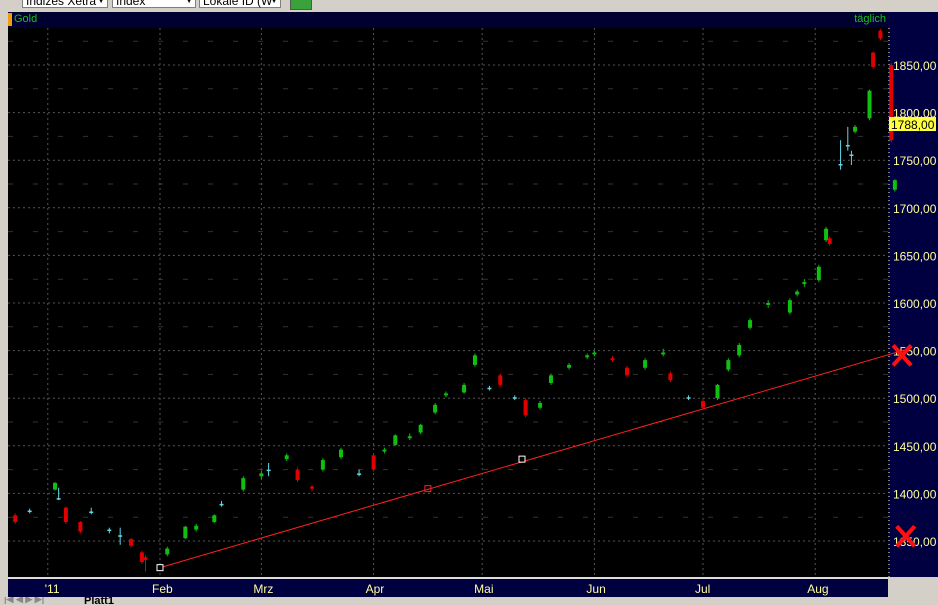  I want to click on y-tick-label: 1400,00, so click(915, 494).